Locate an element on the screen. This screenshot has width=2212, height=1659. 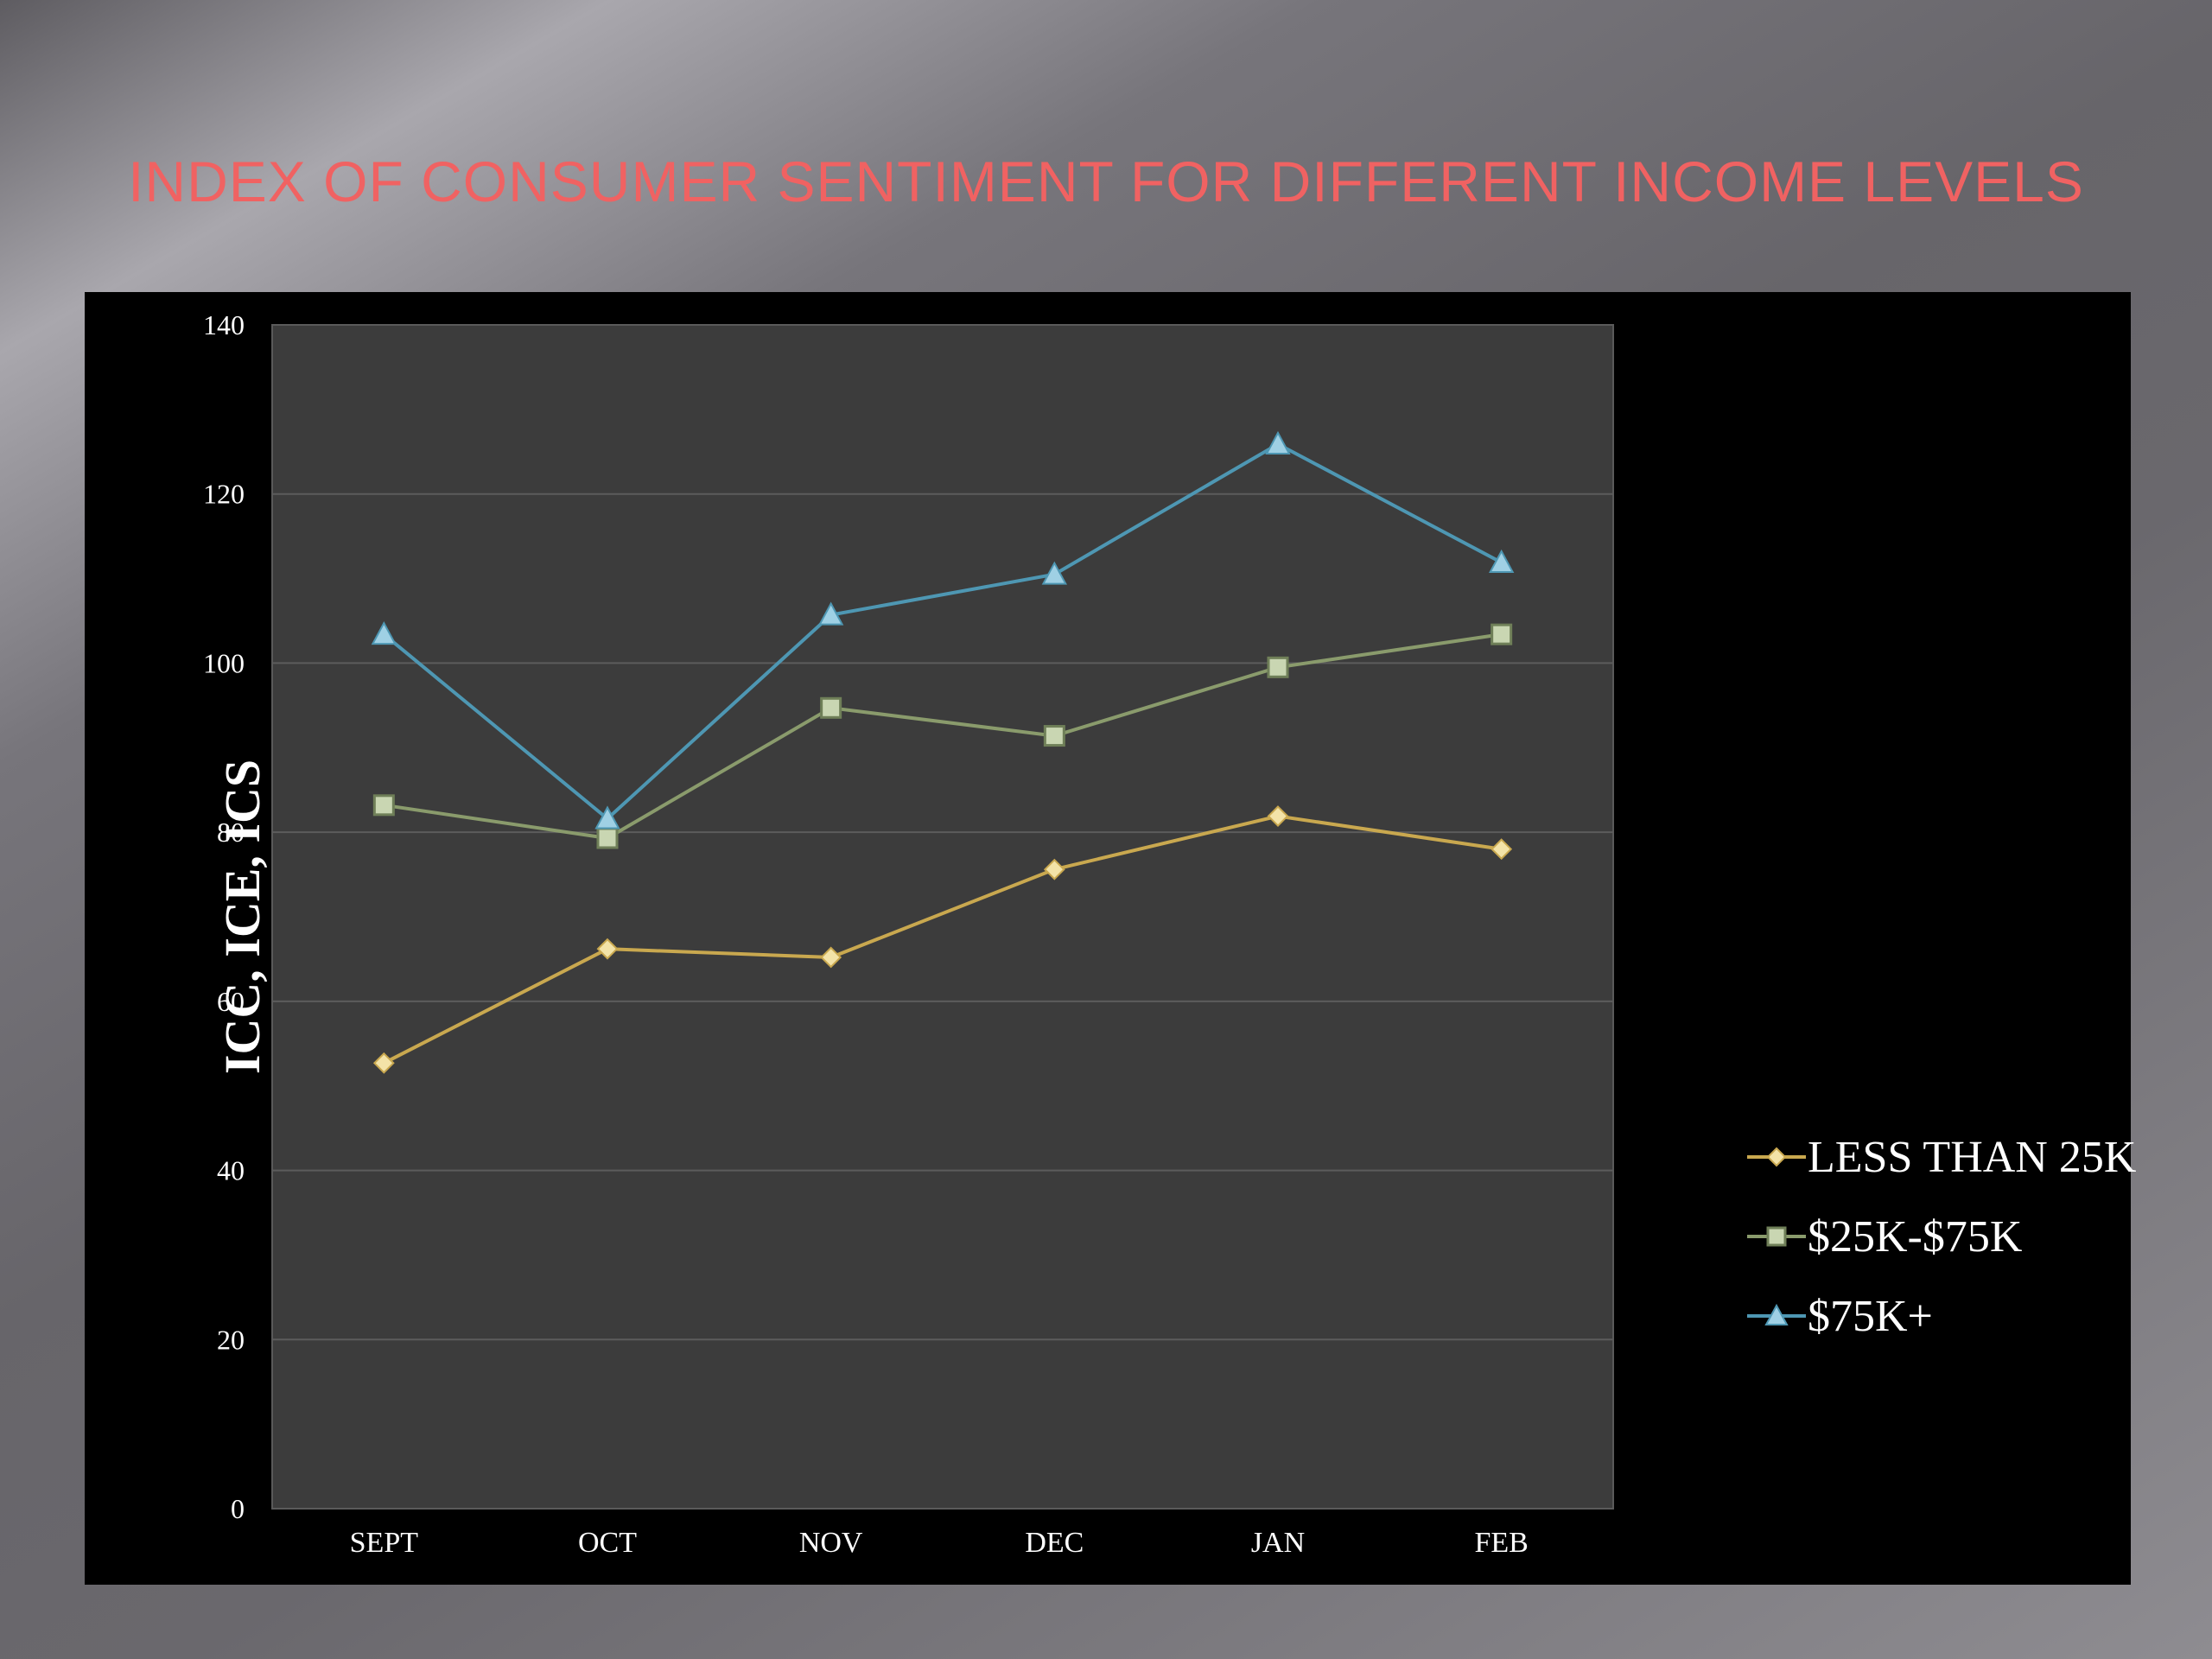
legend-item-75k-plus: $75K+ is located at coordinates (1970, 1316).